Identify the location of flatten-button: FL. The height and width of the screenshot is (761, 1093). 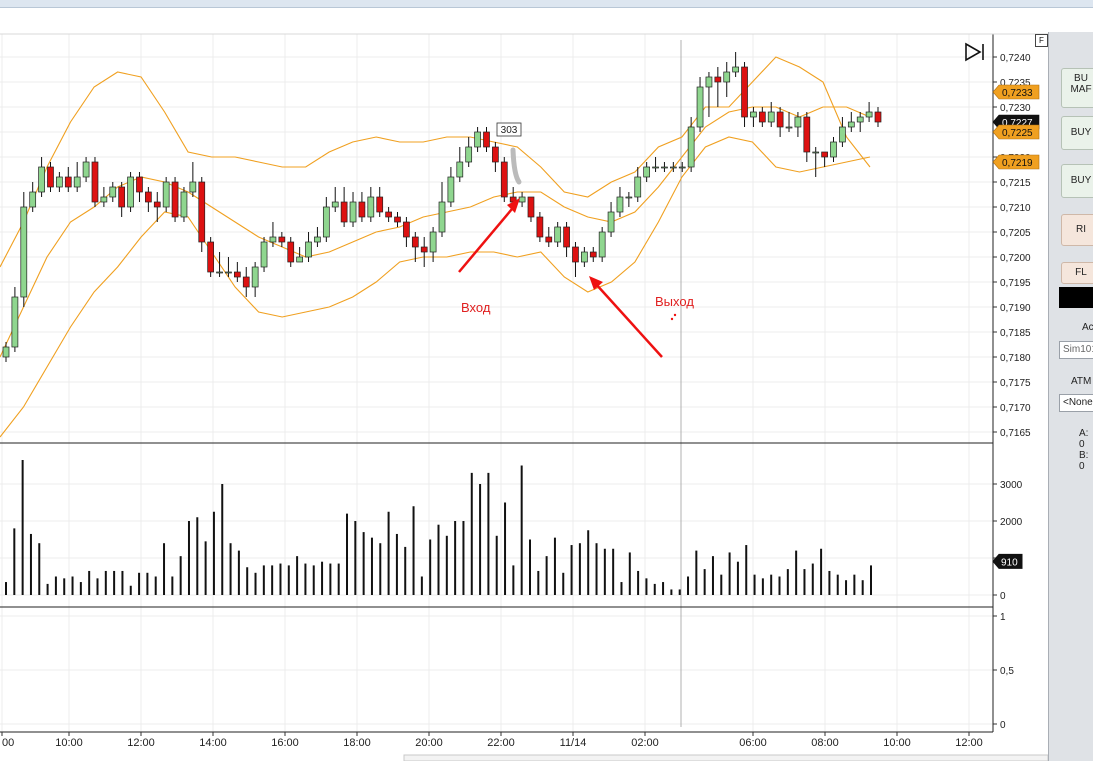
(1077, 273).